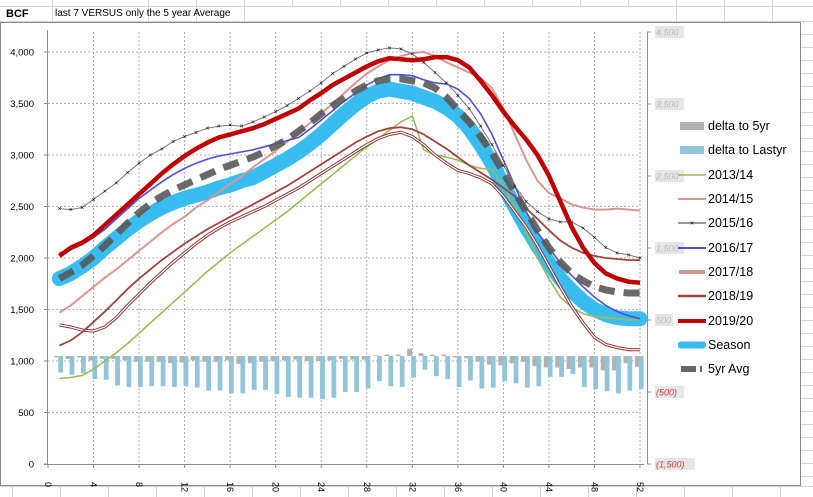  Describe the element at coordinates (744, 175) in the screenshot. I see `legend-item-2013-14: 2013/14` at that location.